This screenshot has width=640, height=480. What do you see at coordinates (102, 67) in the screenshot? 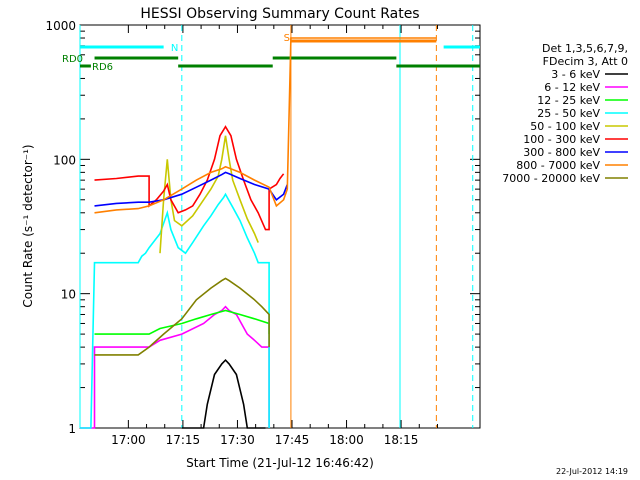
I see `status-label-rd6: RD6` at bounding box center [102, 67].